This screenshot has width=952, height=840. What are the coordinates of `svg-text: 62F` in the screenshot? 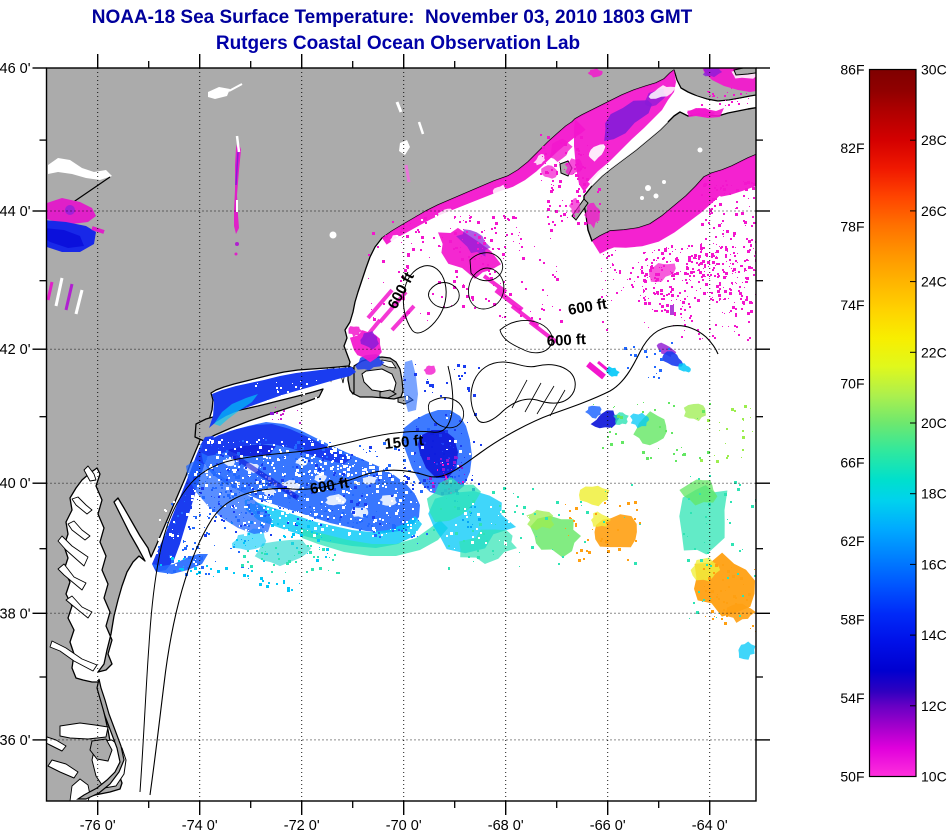 It's located at (852, 541).